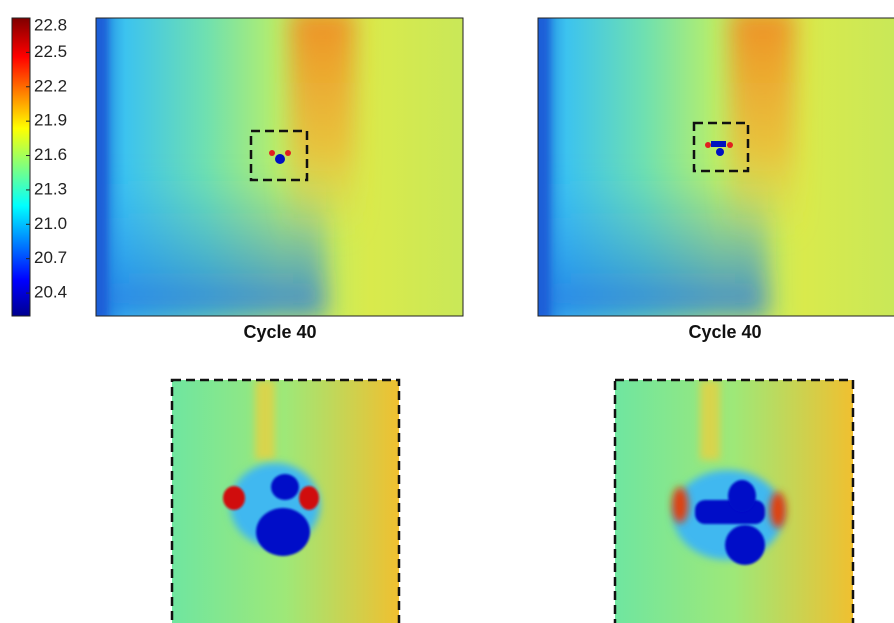 The width and height of the screenshot is (894, 623). I want to click on colorbar-tick-label: 21.0, so click(50, 223).